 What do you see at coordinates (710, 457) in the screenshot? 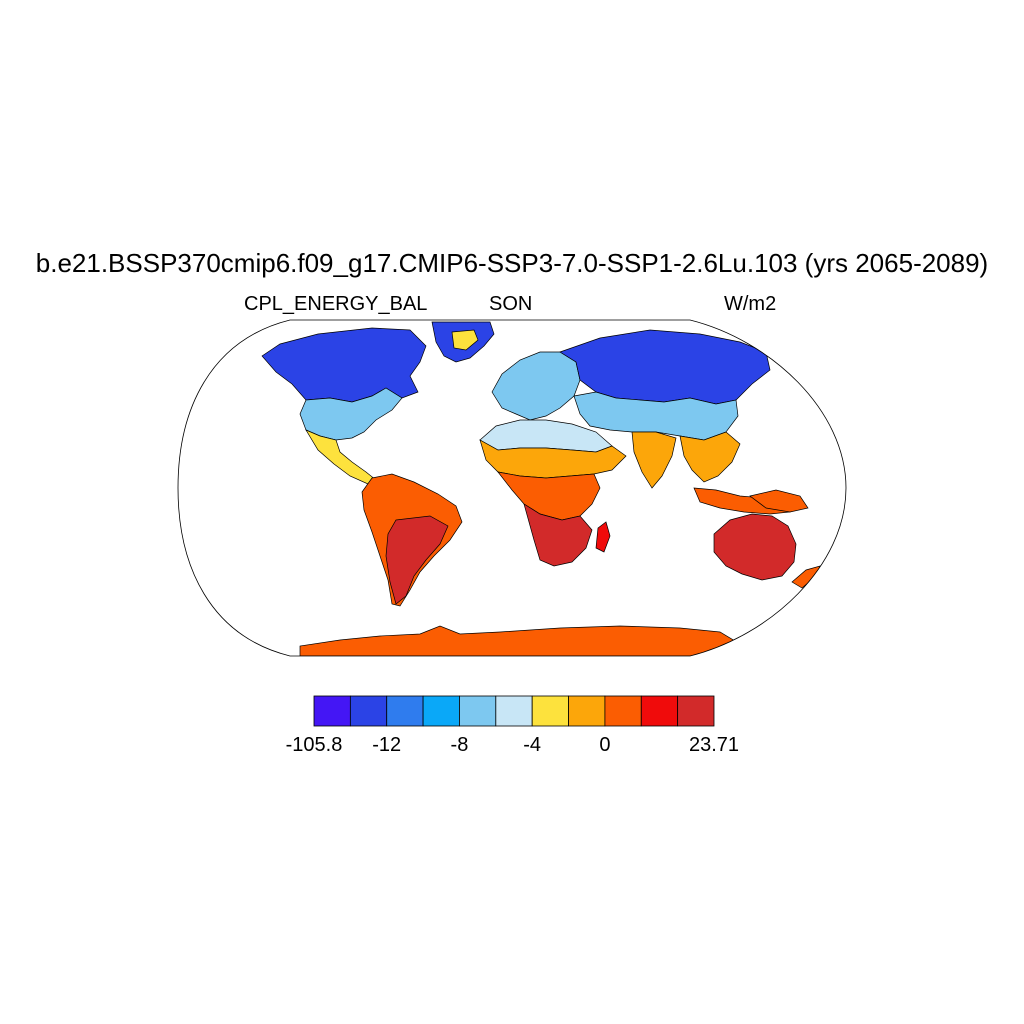
I see `southeast-asia-land` at bounding box center [710, 457].